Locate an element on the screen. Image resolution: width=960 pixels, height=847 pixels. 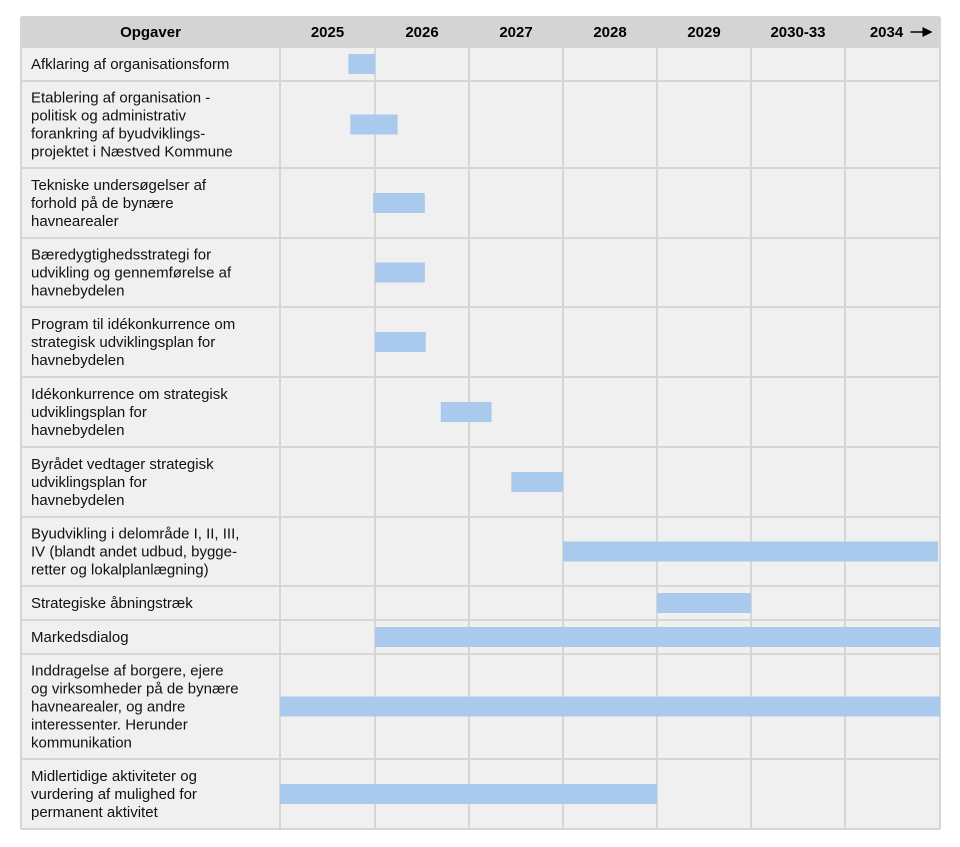
header-background is located at coordinates (480, 32).